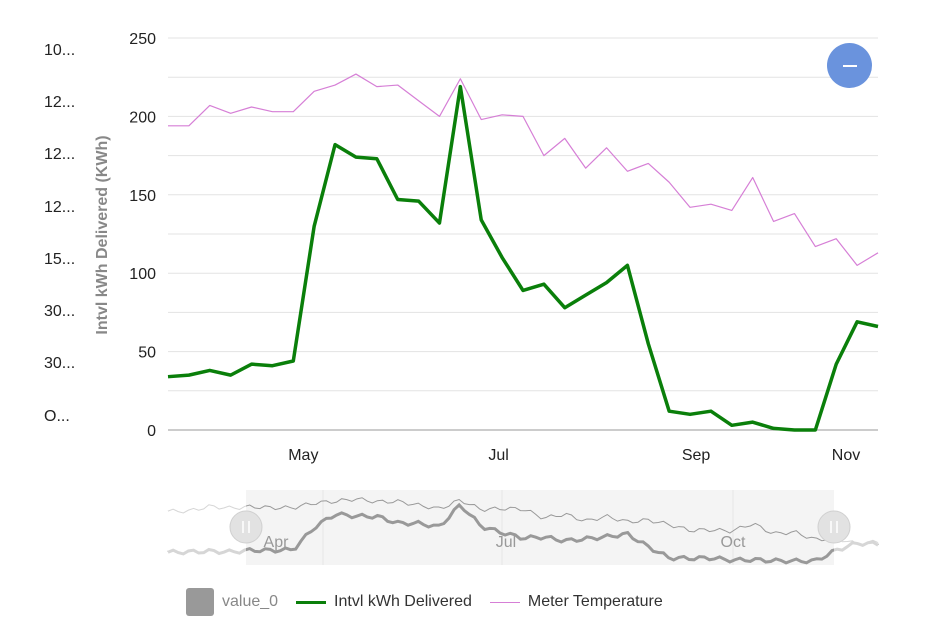  I want to click on legend-item-temperature: Meter Temperature, so click(576, 602).